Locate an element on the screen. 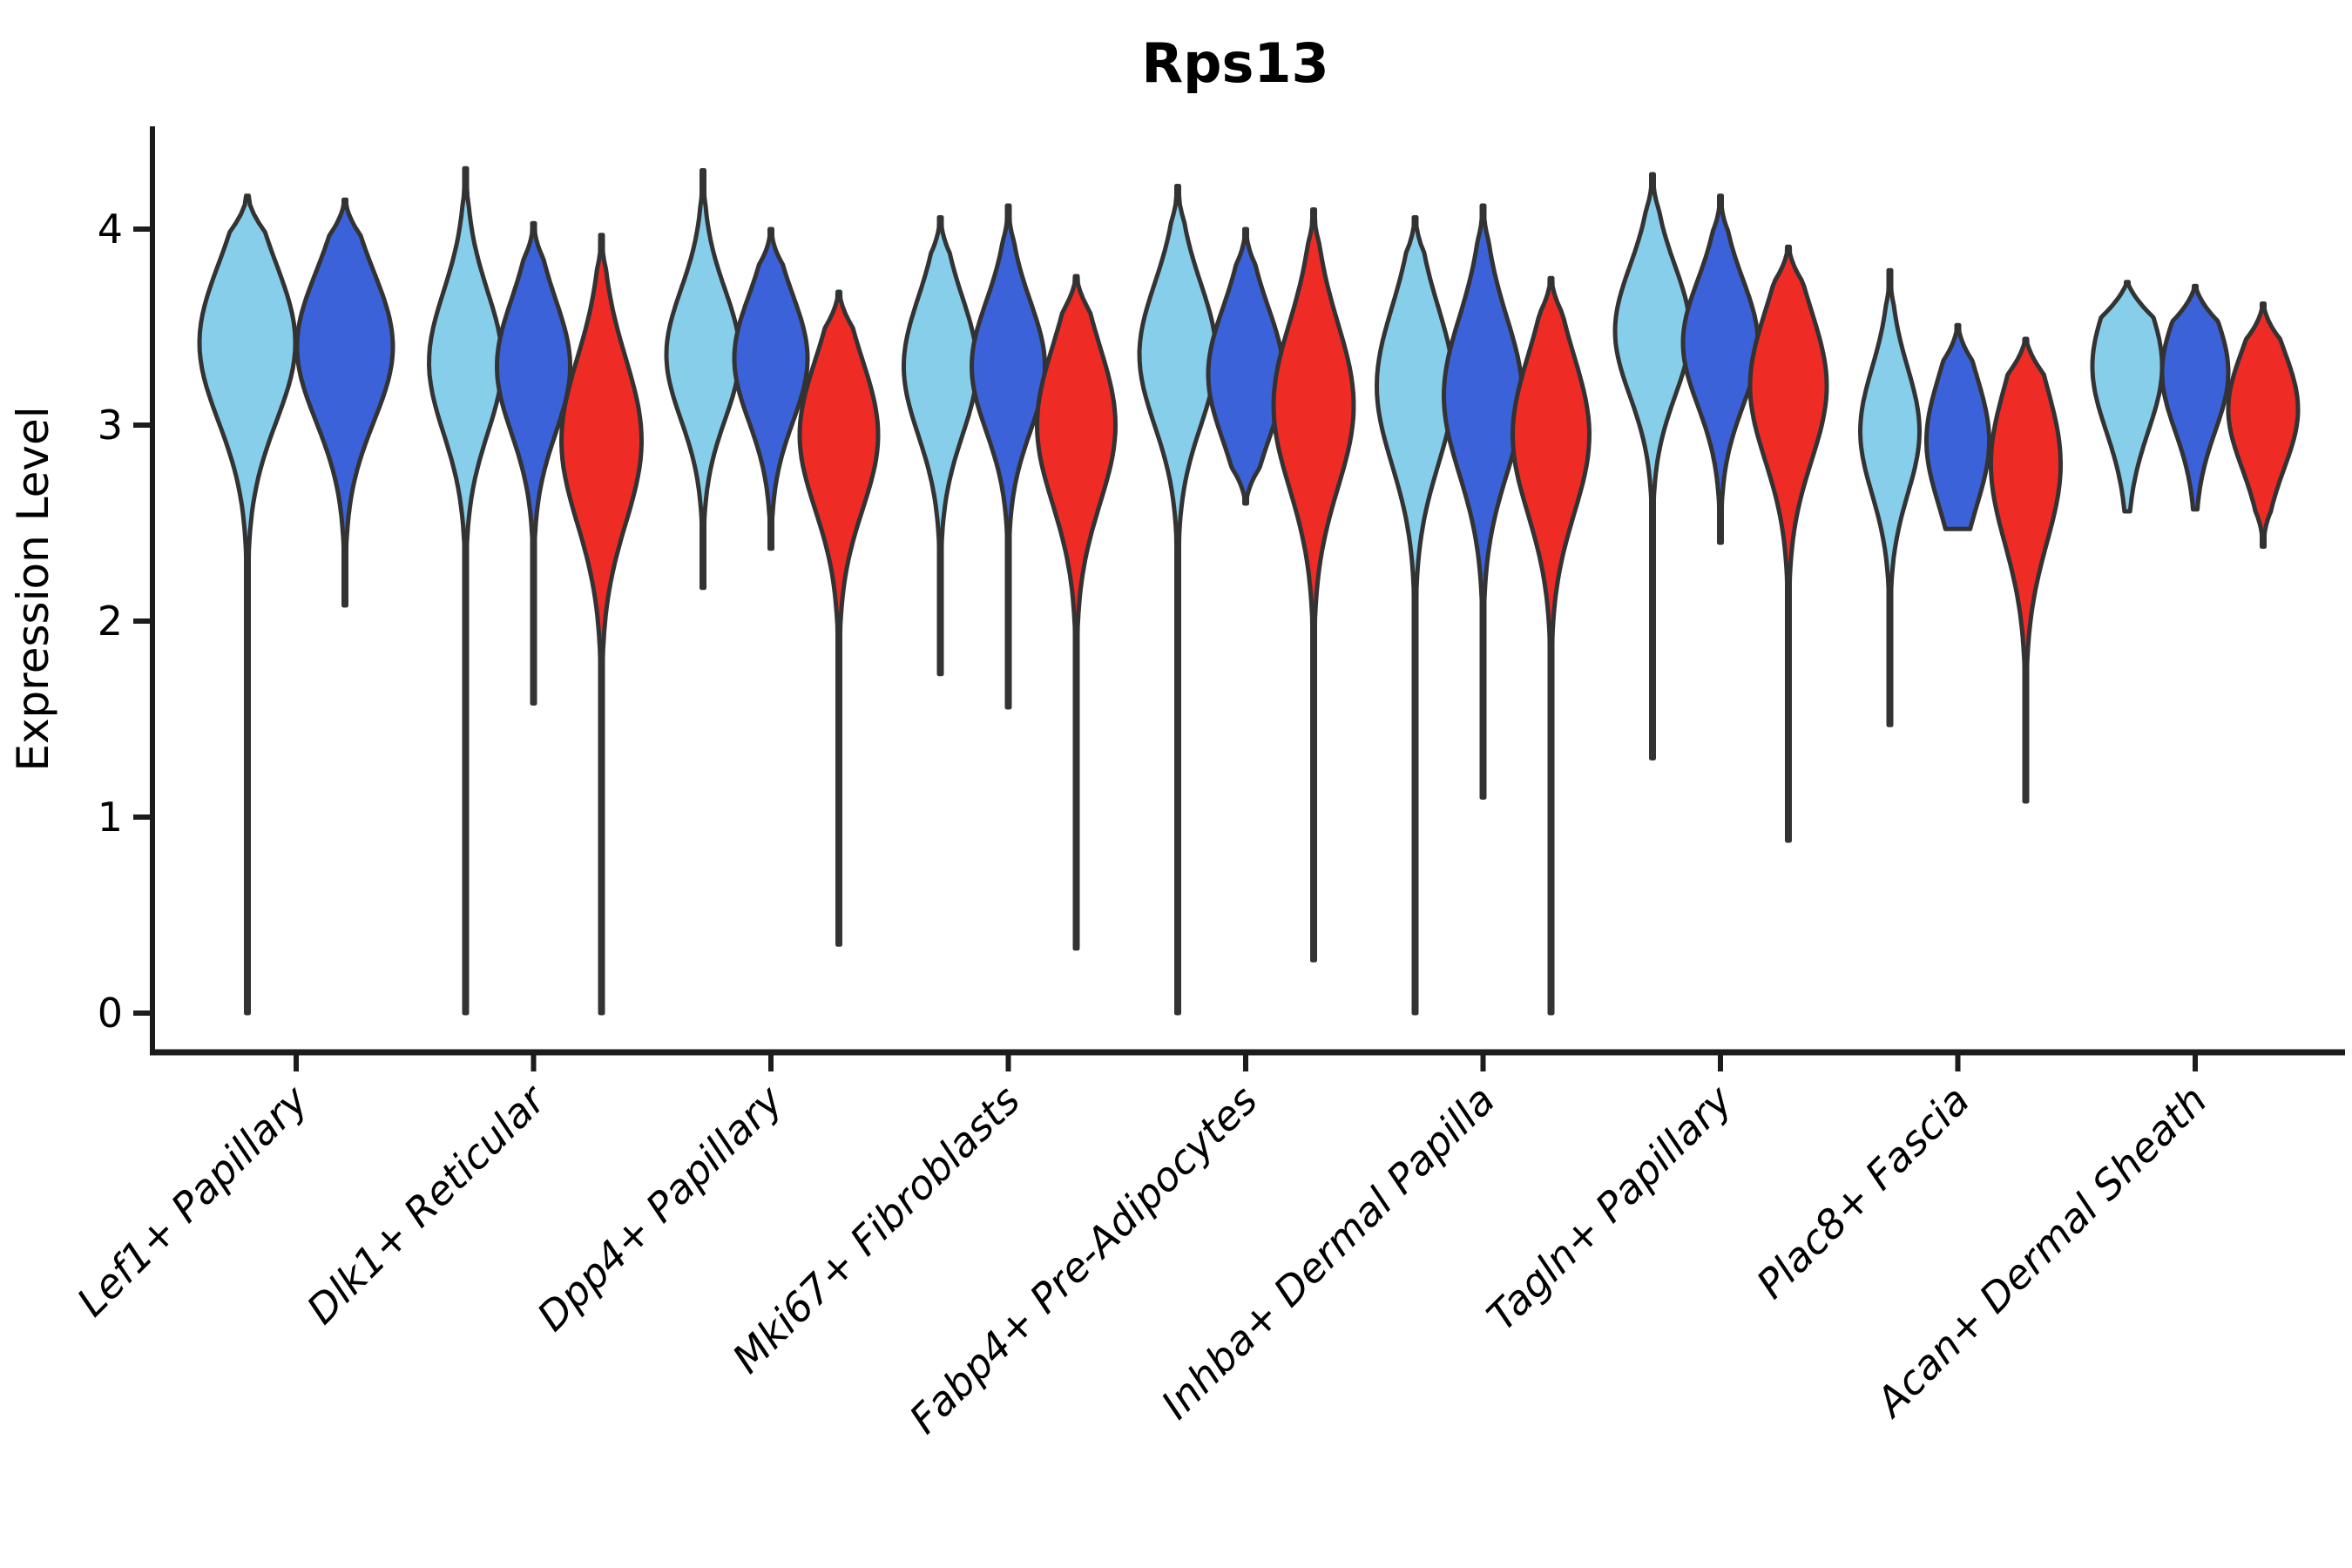 The width and height of the screenshot is (2352, 1568). violin-sky-blue-cat2 is located at coordinates (703, 379).